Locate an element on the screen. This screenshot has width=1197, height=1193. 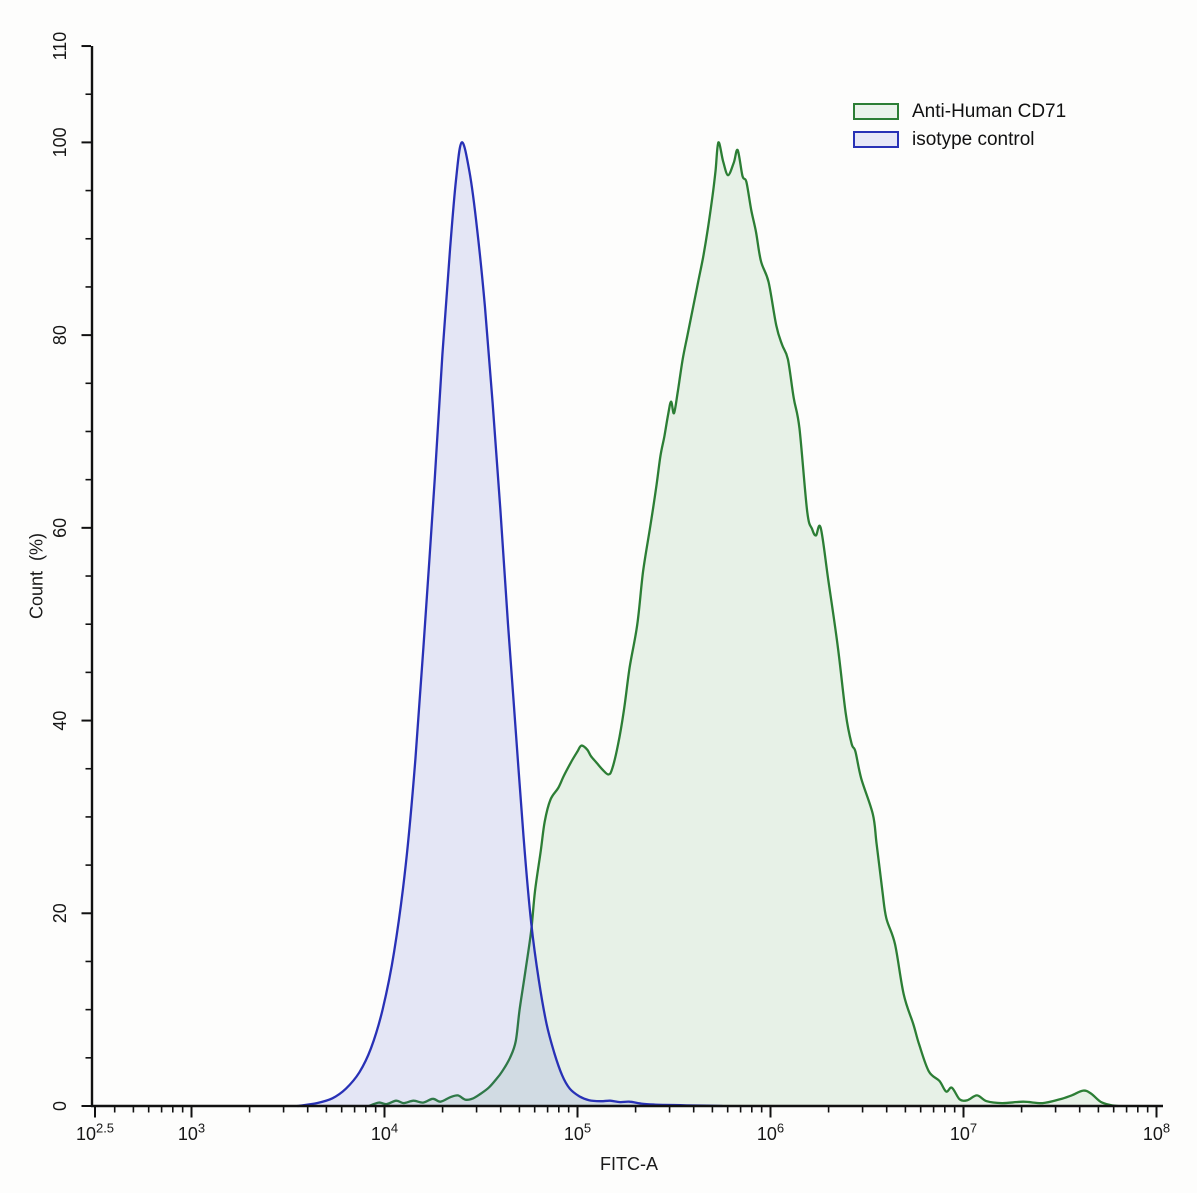
isotype-series-swatch-icon is located at coordinates (876, 139).